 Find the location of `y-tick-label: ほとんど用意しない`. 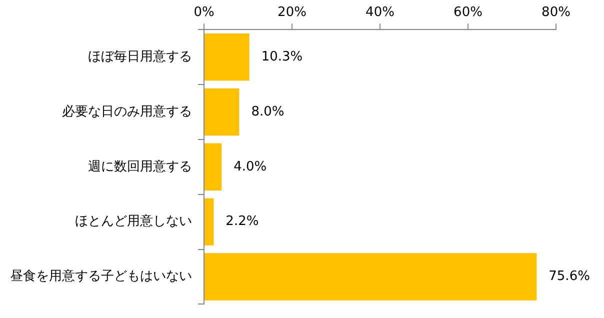

y-tick-label: ほとんど用意しない is located at coordinates (133, 222).